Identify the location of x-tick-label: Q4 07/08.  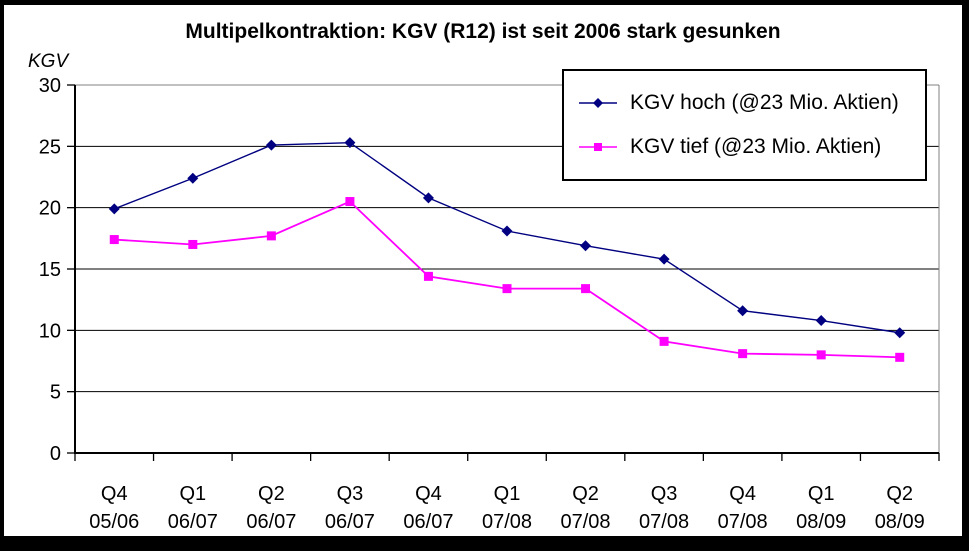
(743, 508).